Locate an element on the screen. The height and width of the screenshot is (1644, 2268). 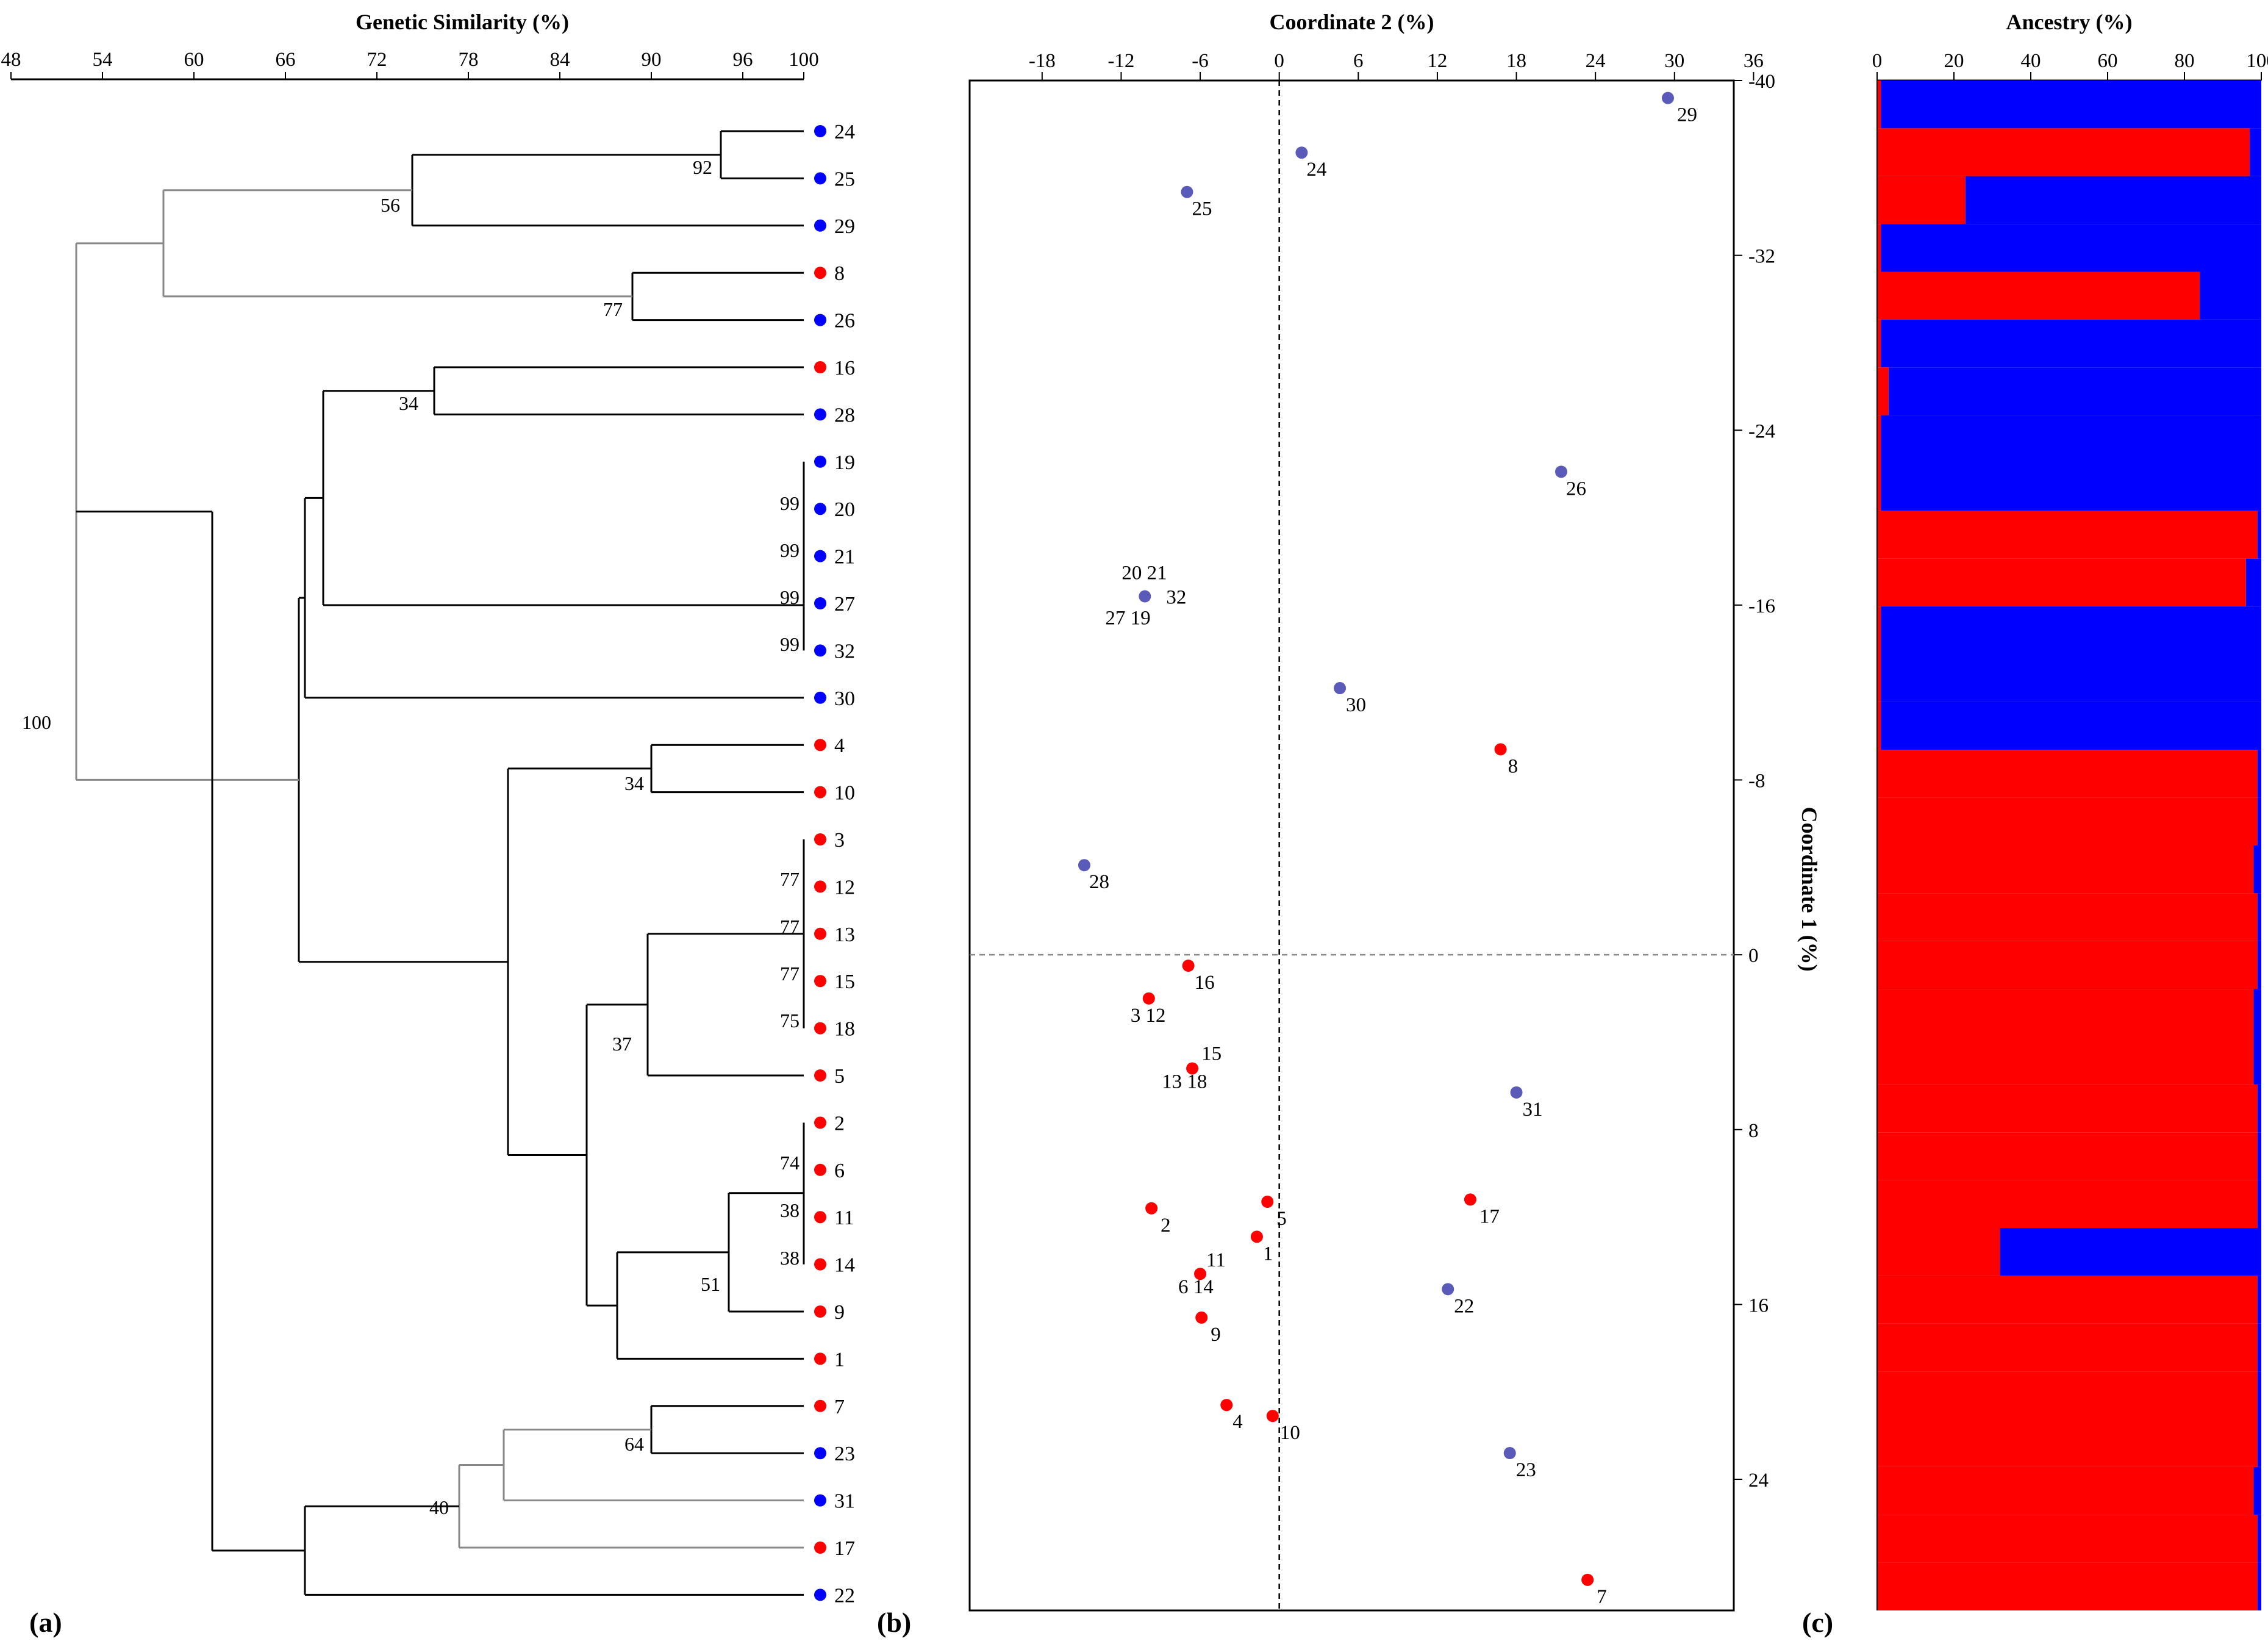
scatter-point-label: 2 is located at coordinates (1166, 1226).